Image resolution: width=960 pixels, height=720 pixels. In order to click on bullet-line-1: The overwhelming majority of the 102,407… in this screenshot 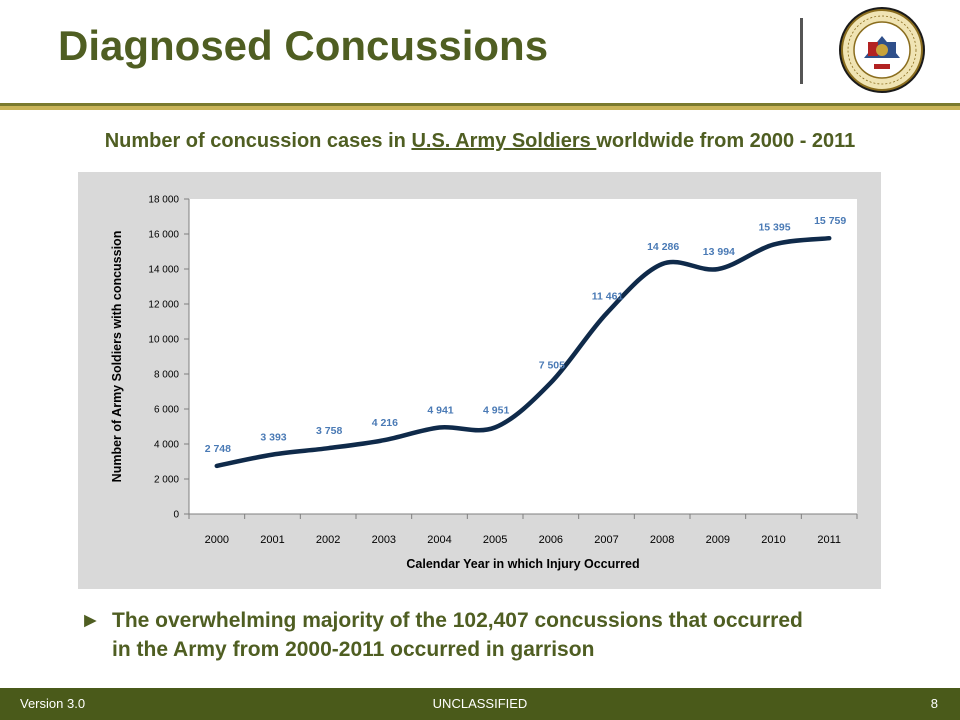, I will do `click(457, 620)`.